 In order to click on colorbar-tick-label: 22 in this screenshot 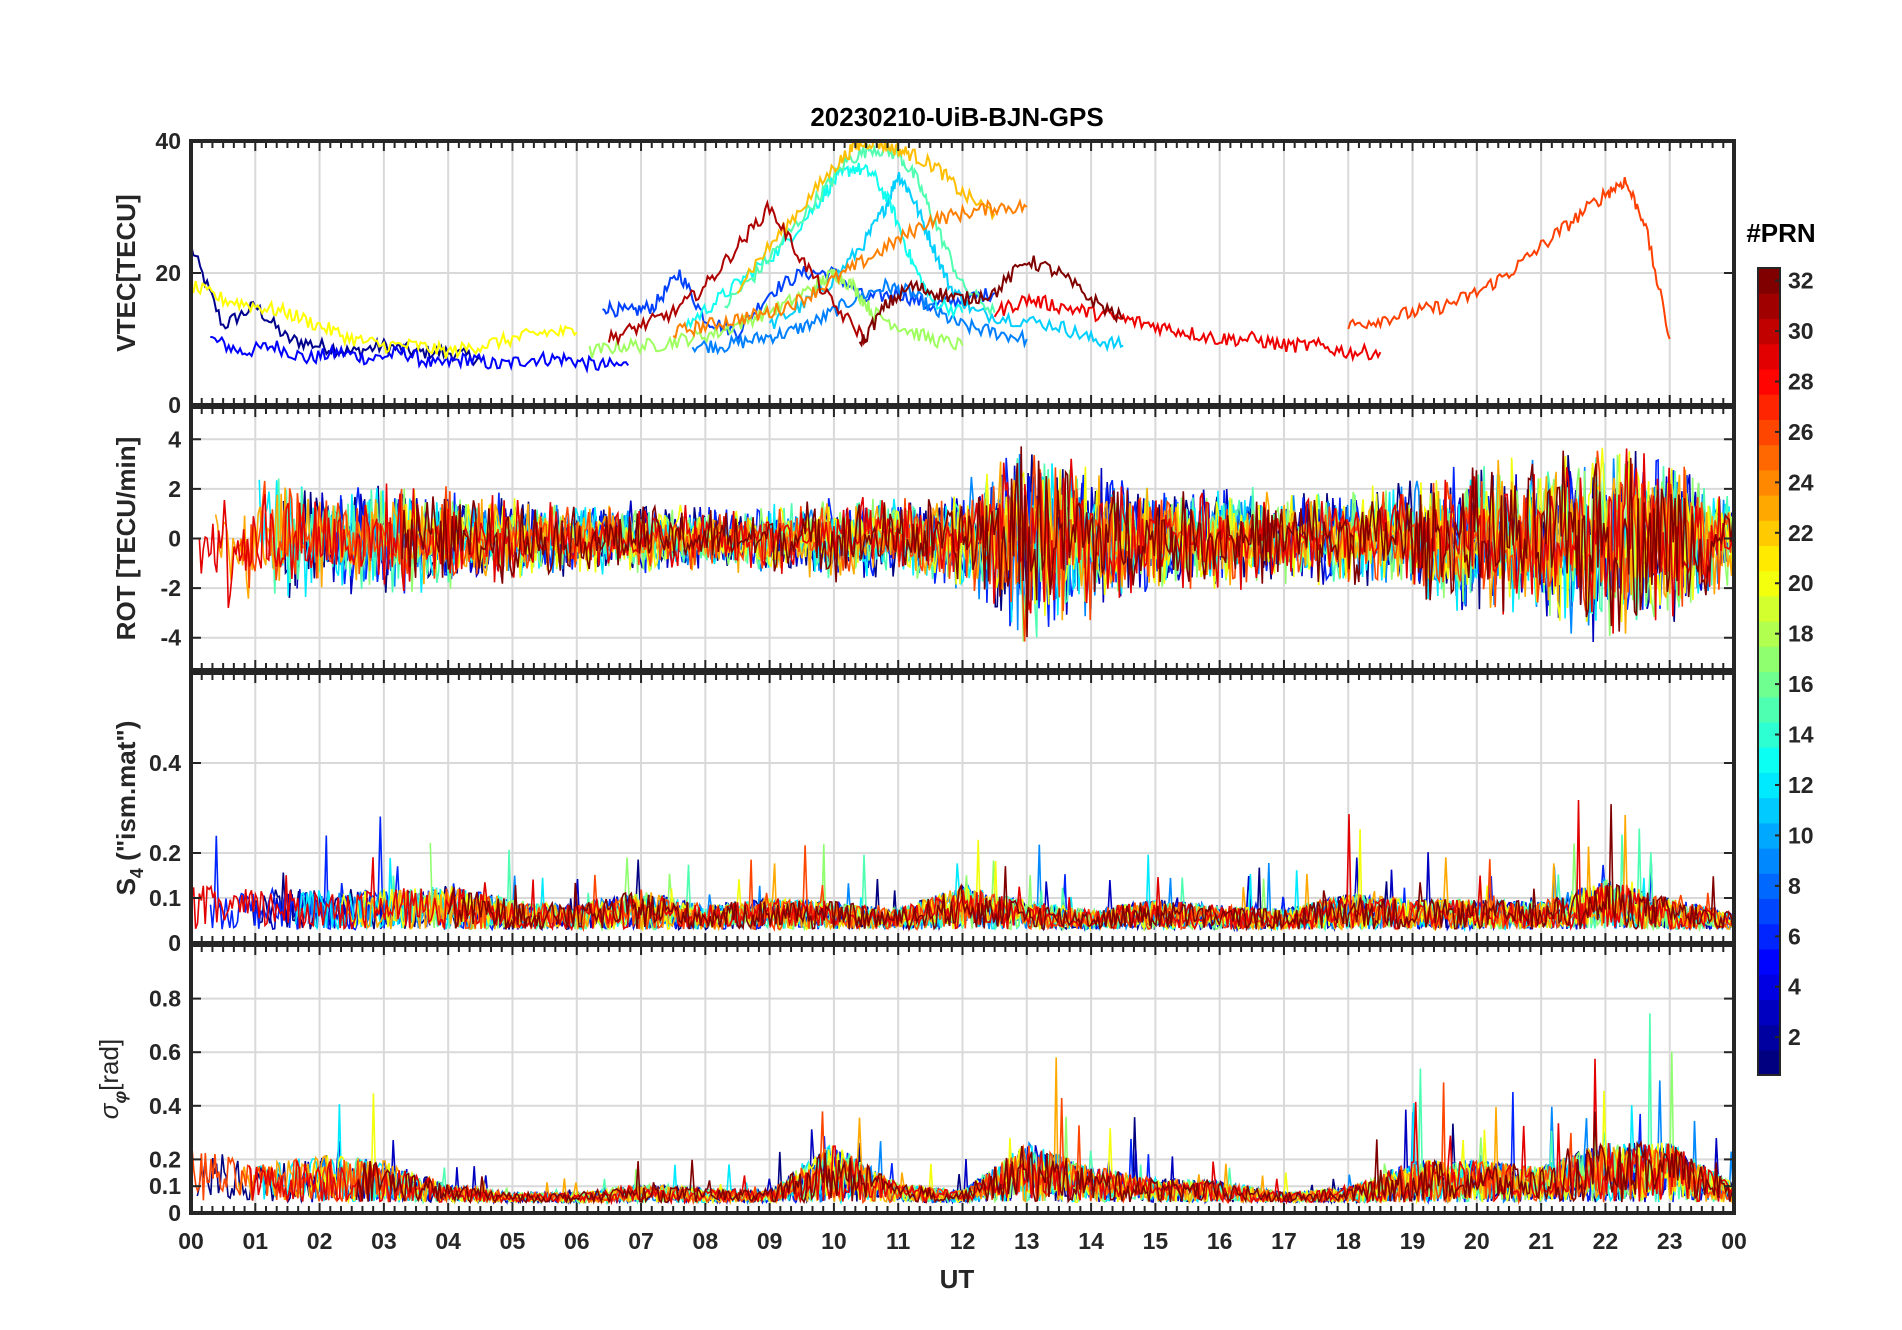, I will do `click(1801, 533)`.